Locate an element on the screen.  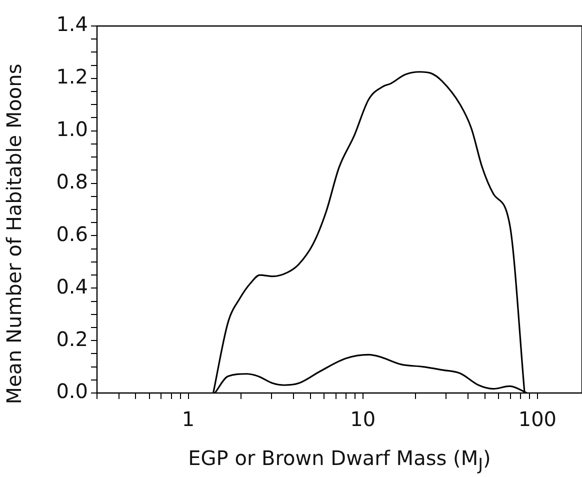
x-tick-label: 1 is located at coordinates (188, 419).